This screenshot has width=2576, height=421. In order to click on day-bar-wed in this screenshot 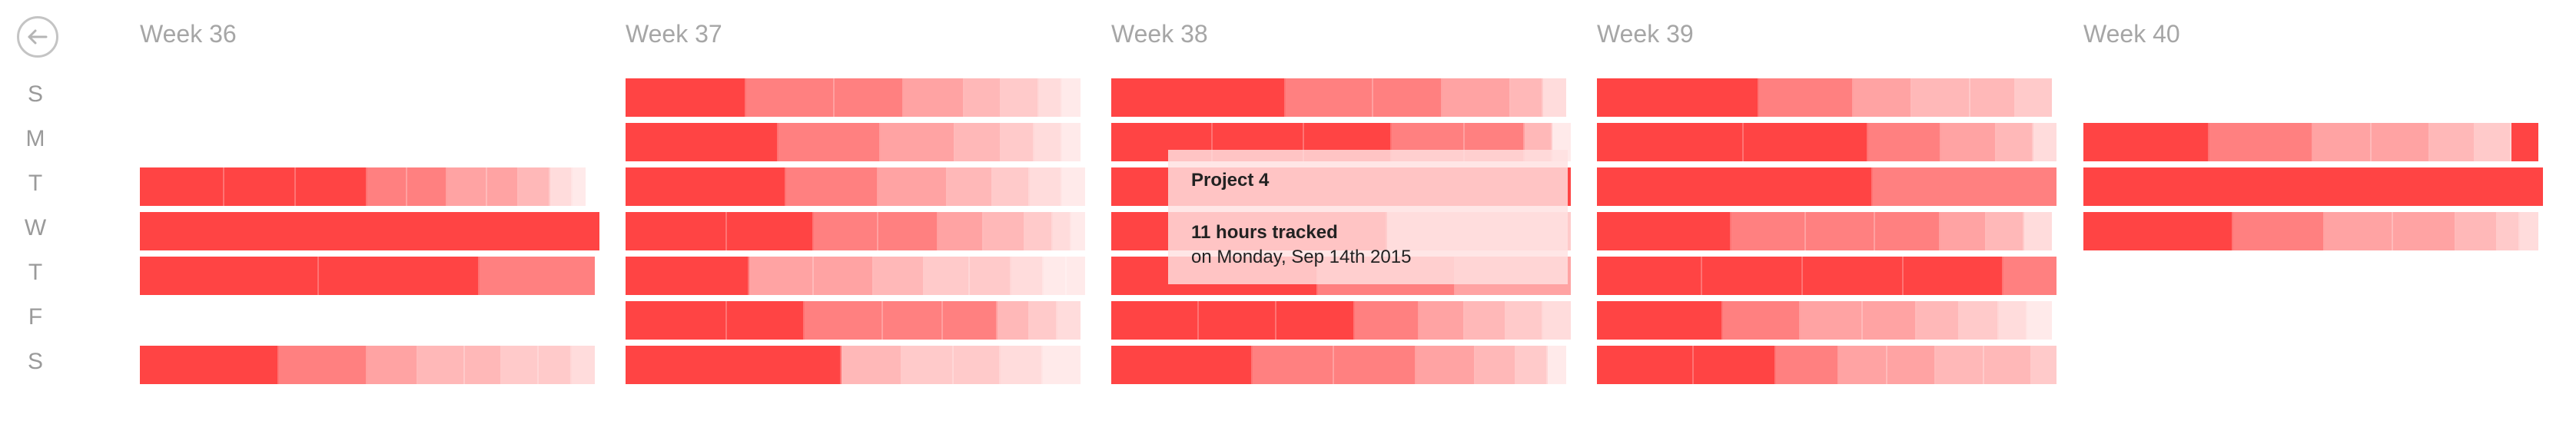, I will do `click(855, 231)`.